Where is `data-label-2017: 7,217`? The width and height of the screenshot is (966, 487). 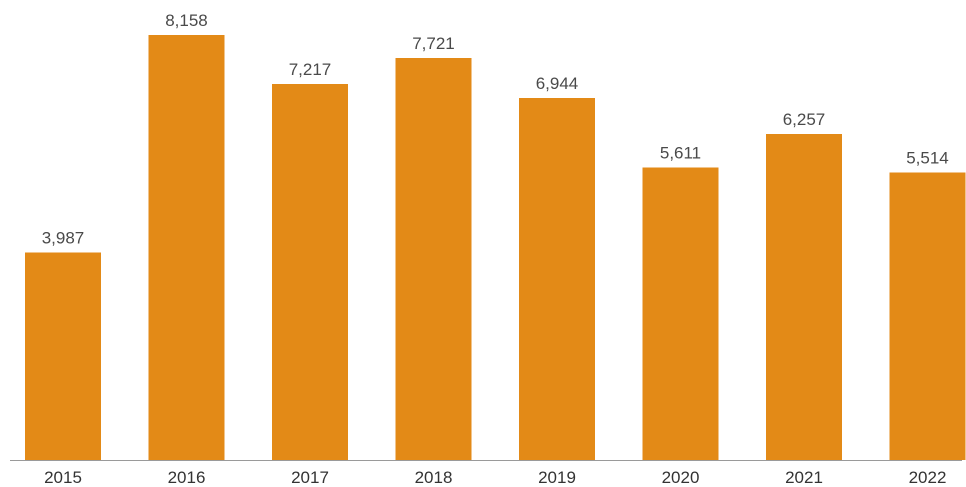
data-label-2017: 7,217 is located at coordinates (310, 69).